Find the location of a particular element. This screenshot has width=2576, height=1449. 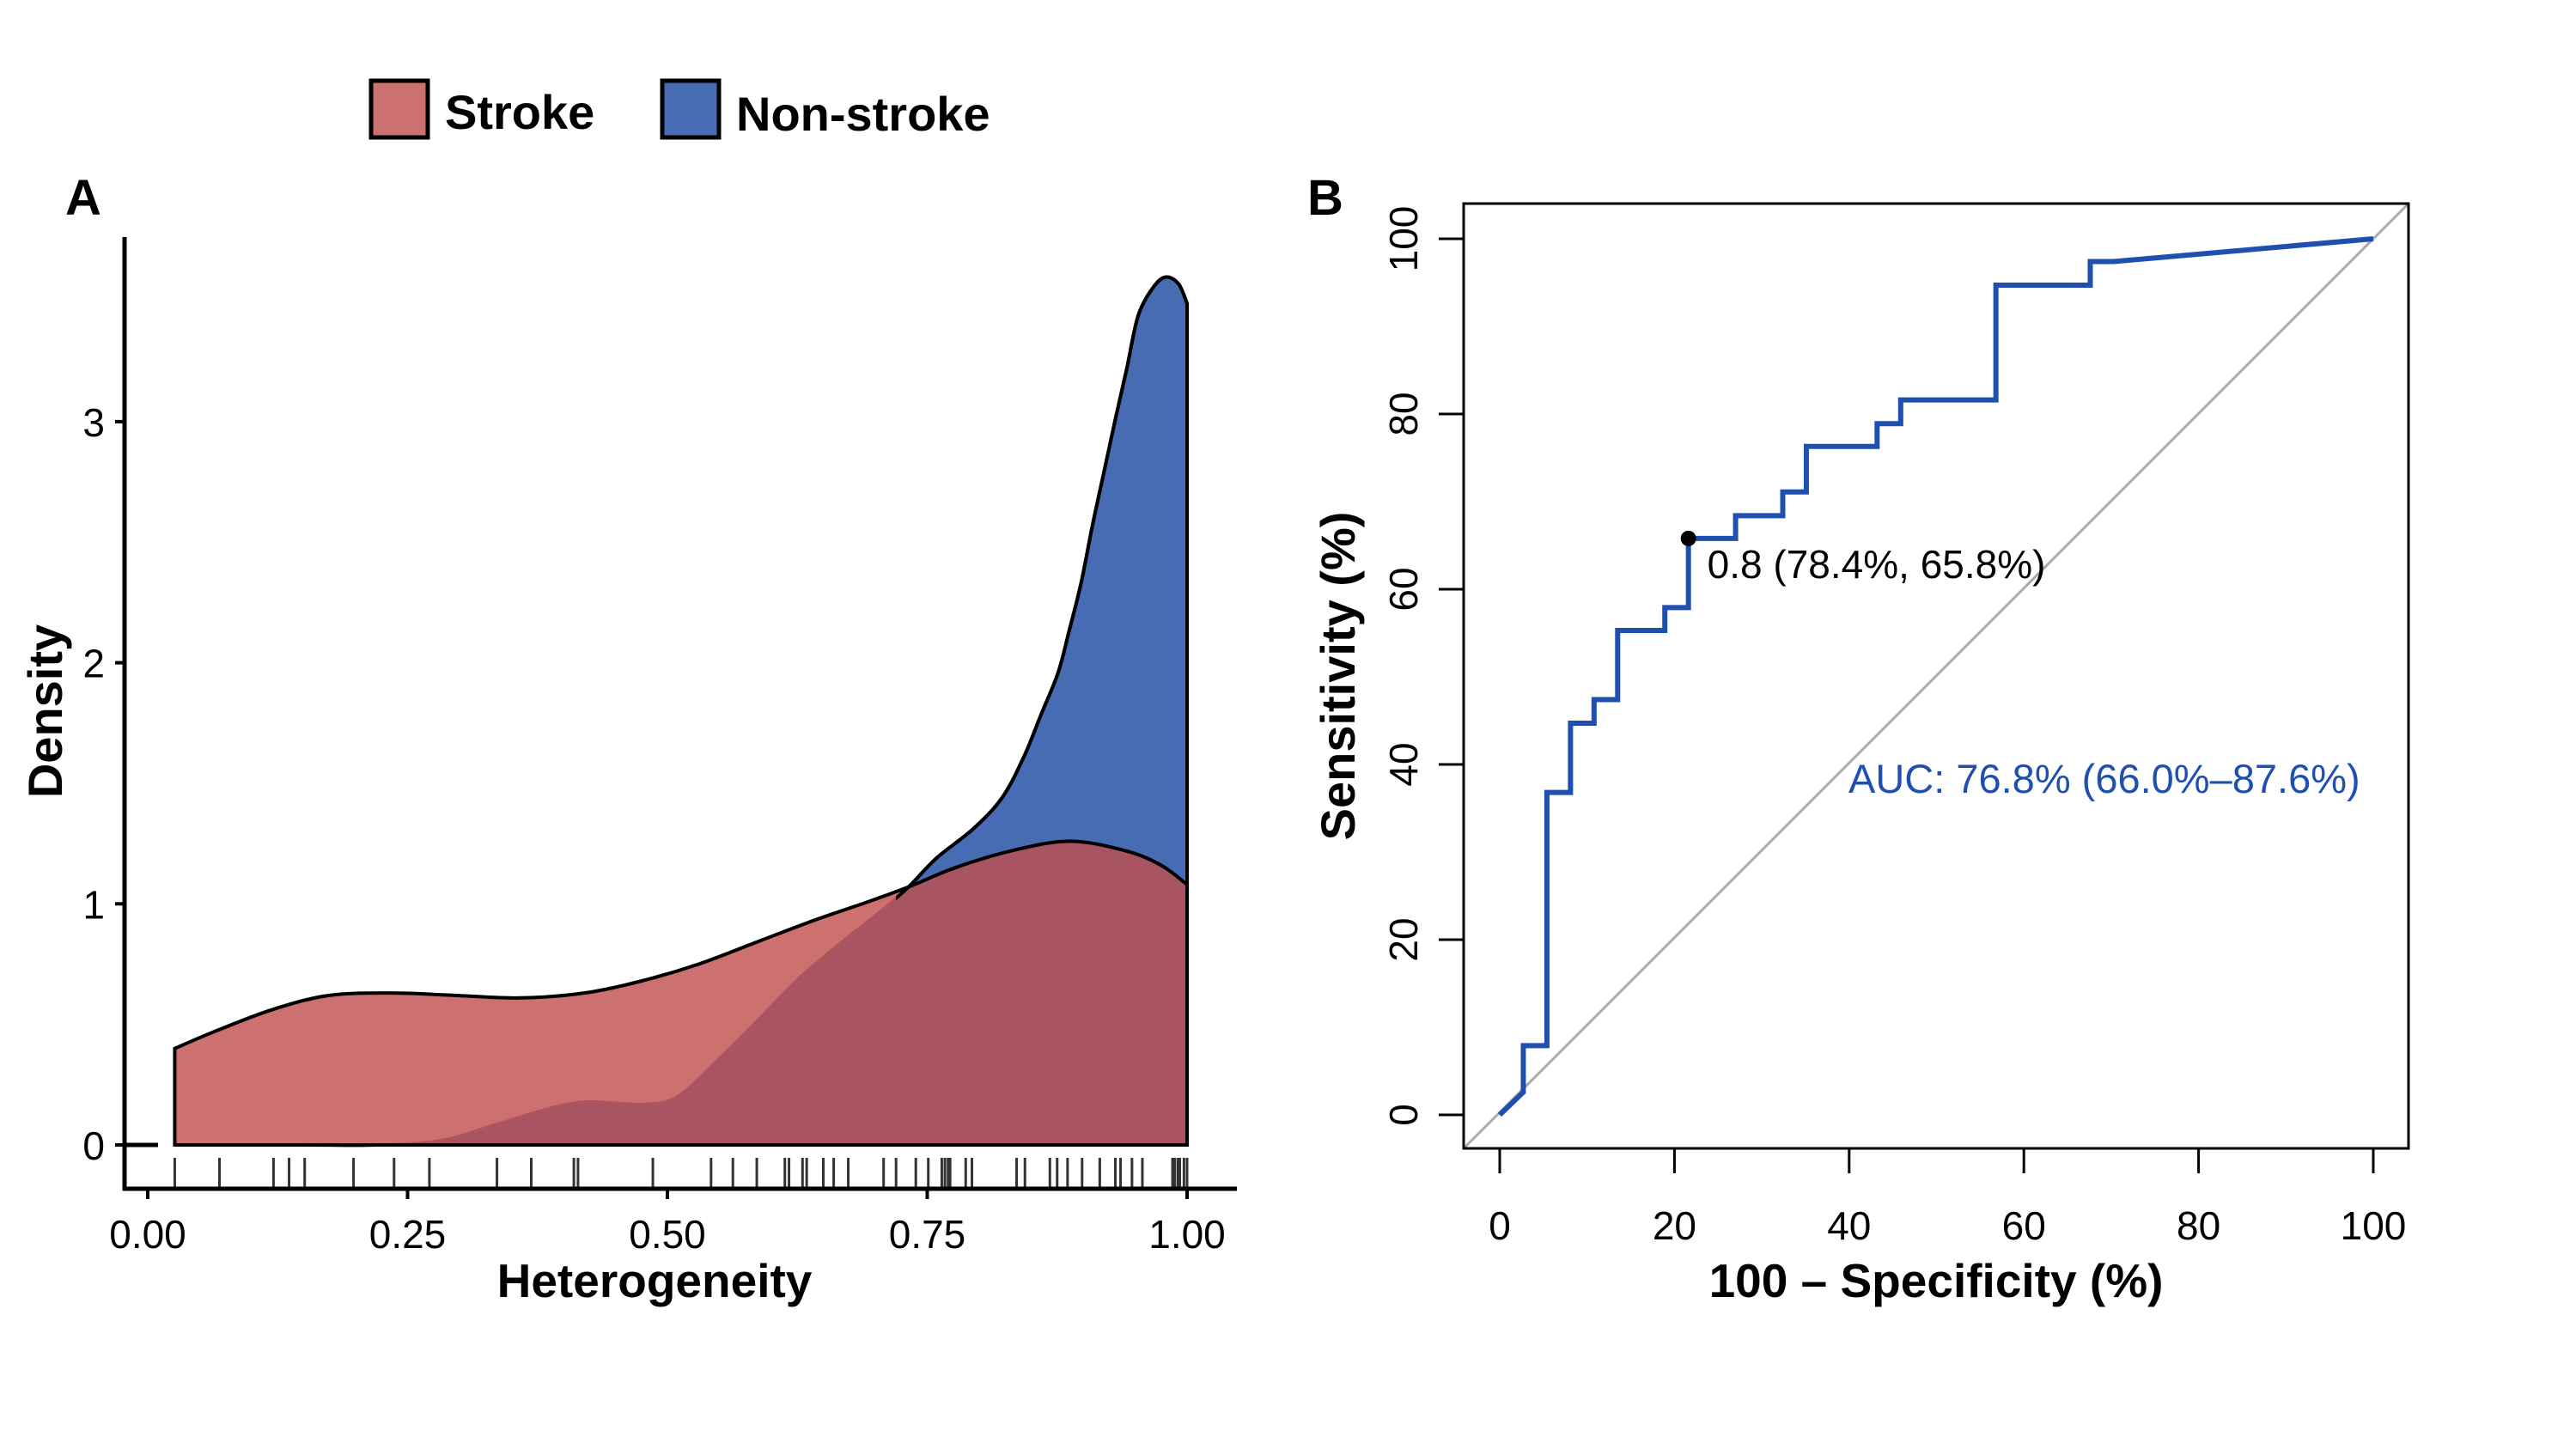

outline-non-stroke is located at coordinates (1042, 710).